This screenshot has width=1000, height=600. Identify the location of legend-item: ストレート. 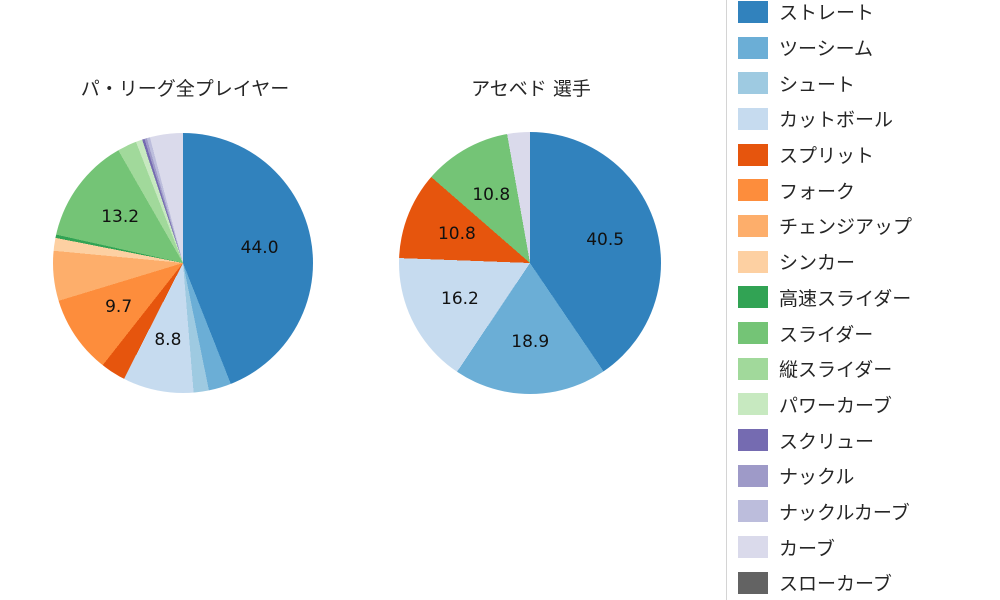
(869, 15).